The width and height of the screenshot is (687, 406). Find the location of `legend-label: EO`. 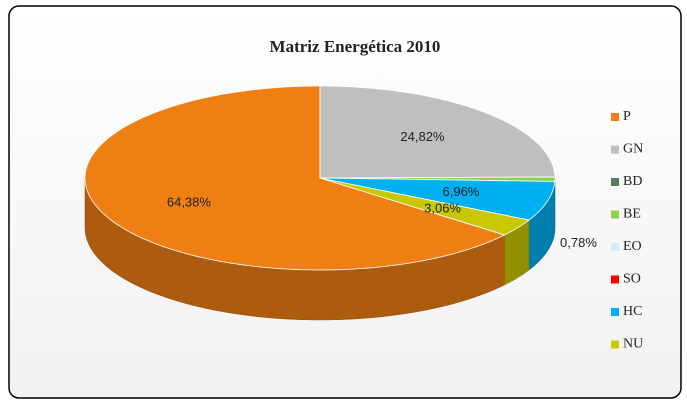

legend-label: EO is located at coordinates (632, 246).